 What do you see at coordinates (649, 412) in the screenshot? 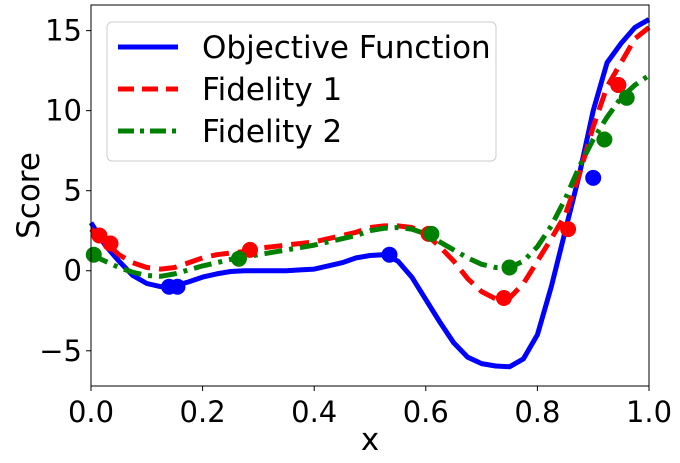
I see `x-tick-label: 1.0` at bounding box center [649, 412].